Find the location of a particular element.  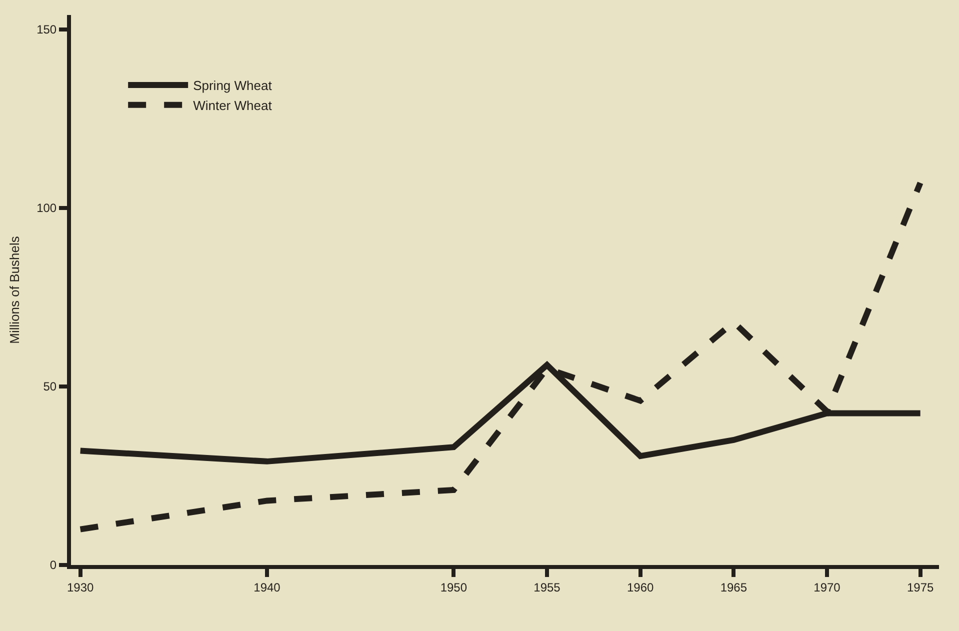

y-tick-label: 150 is located at coordinates (46, 29).